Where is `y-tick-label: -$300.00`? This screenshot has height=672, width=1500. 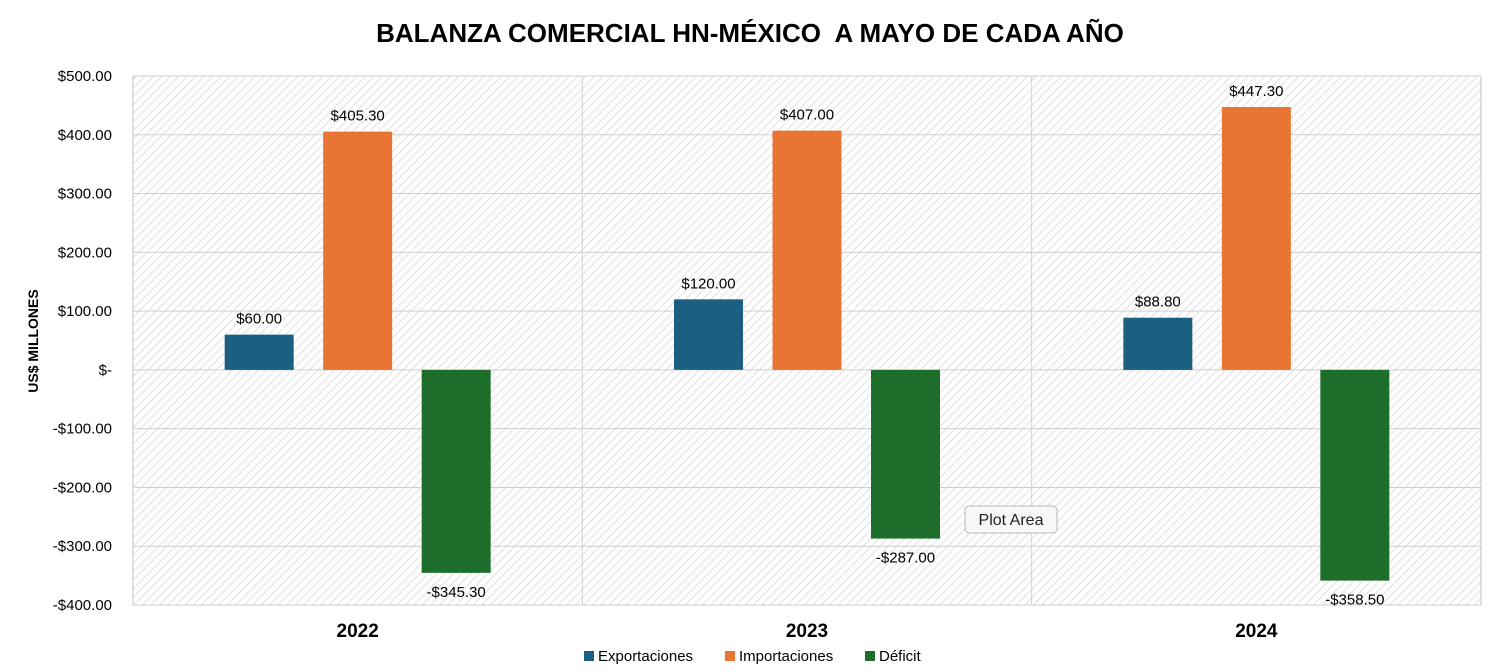
y-tick-label: -$300.00 is located at coordinates (82, 546).